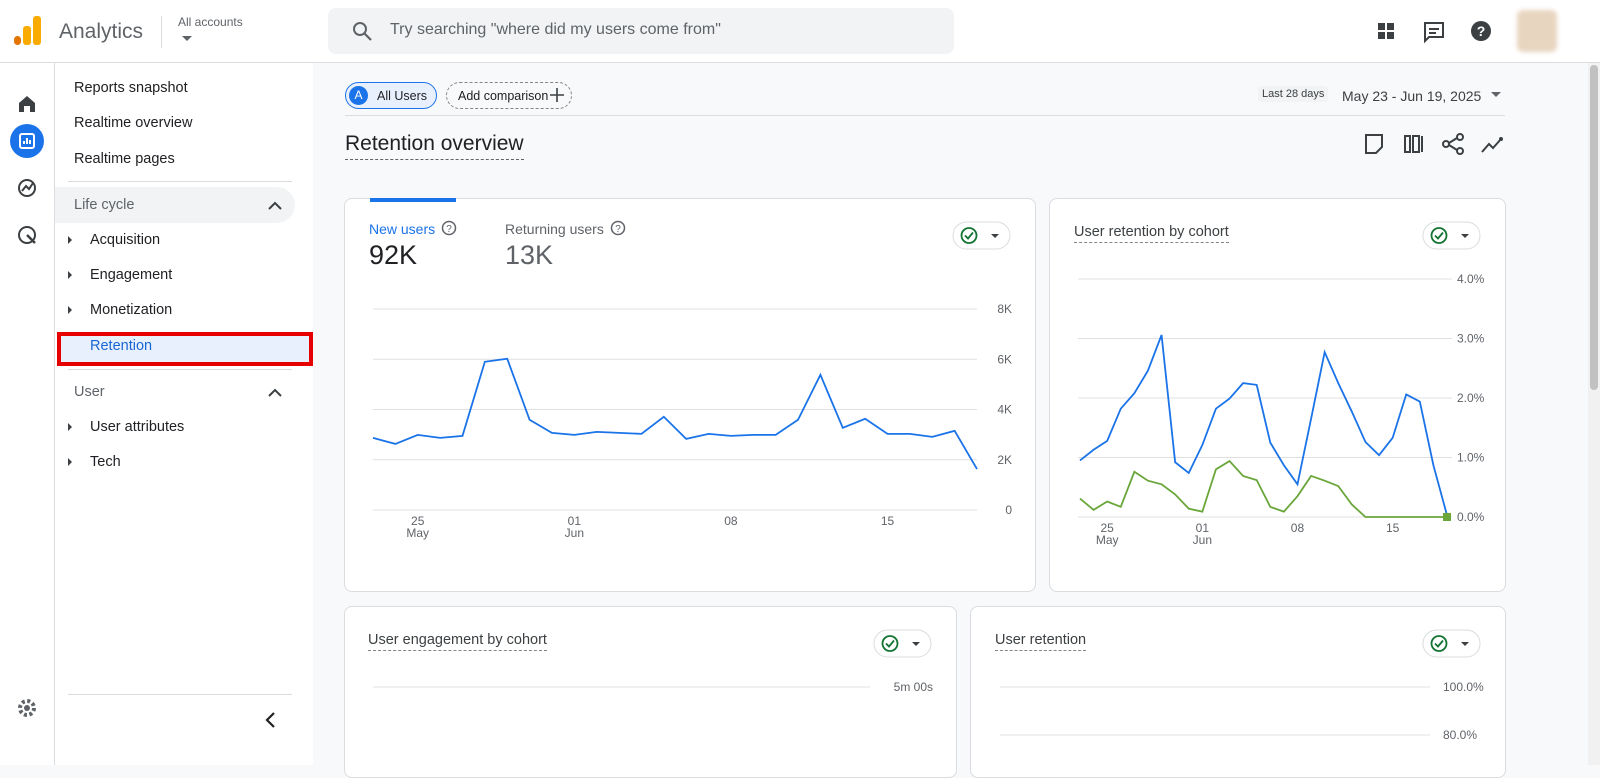 The image size is (1600, 778). I want to click on add-comparison-label: Add comparison, so click(503, 96).